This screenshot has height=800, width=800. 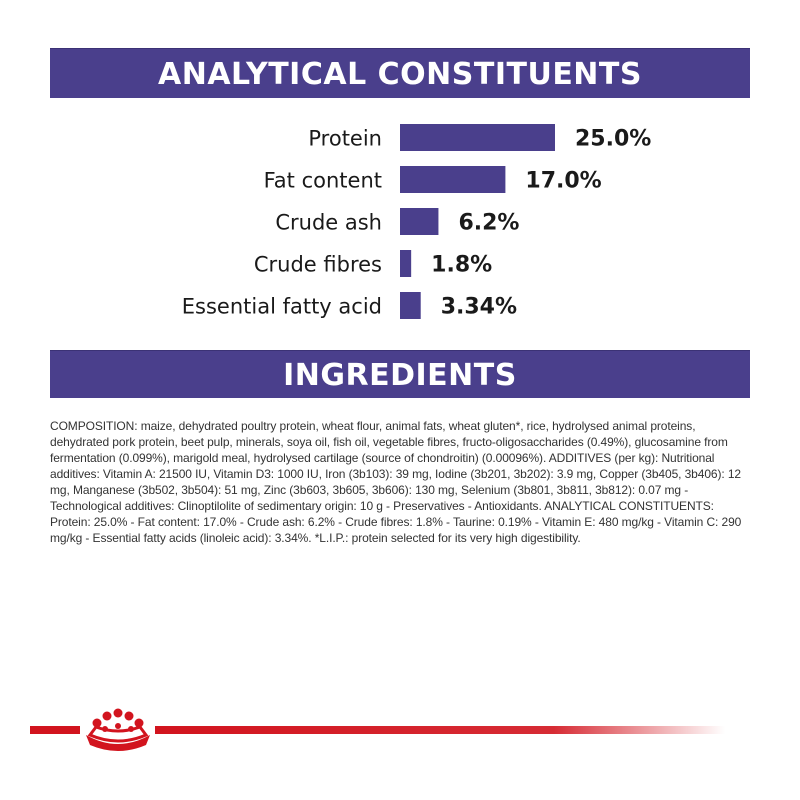 What do you see at coordinates (479, 307) in the screenshot?
I see `value-label: 3.34%` at bounding box center [479, 307].